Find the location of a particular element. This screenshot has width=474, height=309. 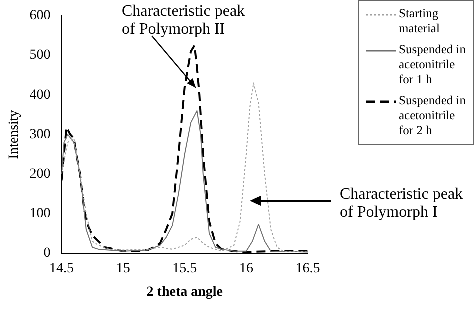

y-tick-label: 300 is located at coordinates (40, 134).